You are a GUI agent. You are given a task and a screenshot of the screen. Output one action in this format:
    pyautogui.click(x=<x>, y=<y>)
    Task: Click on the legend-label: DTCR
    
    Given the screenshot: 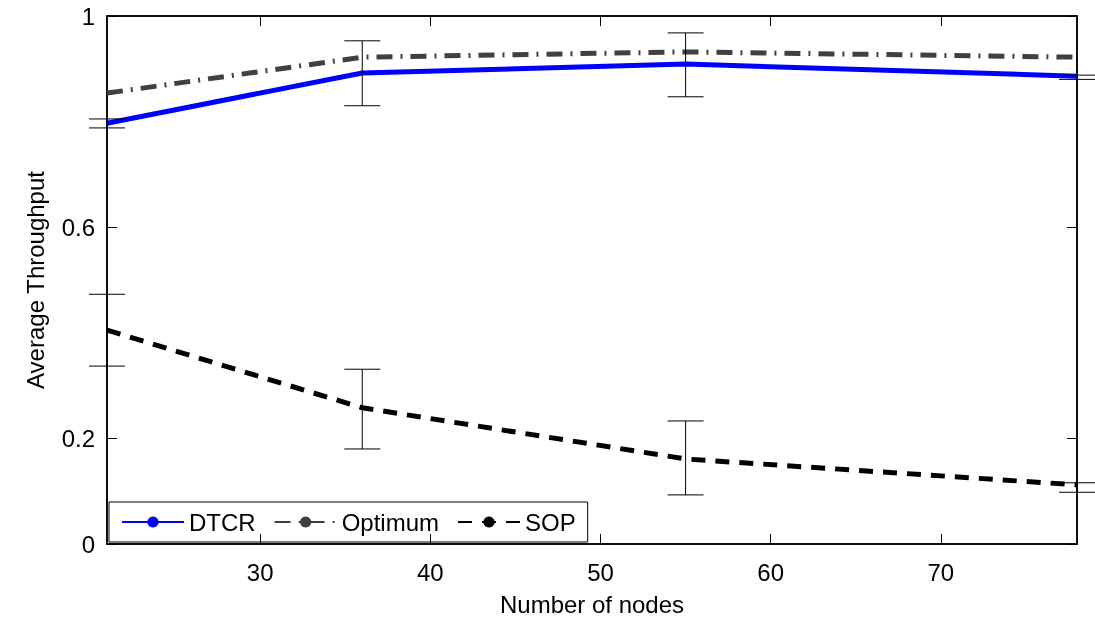 What is the action you would take?
    pyautogui.click(x=222, y=522)
    